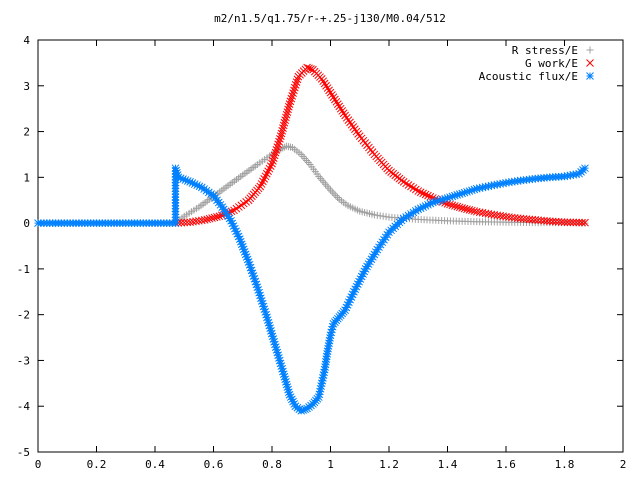  I want to click on y-tick-label: -4, so click(24, 406).